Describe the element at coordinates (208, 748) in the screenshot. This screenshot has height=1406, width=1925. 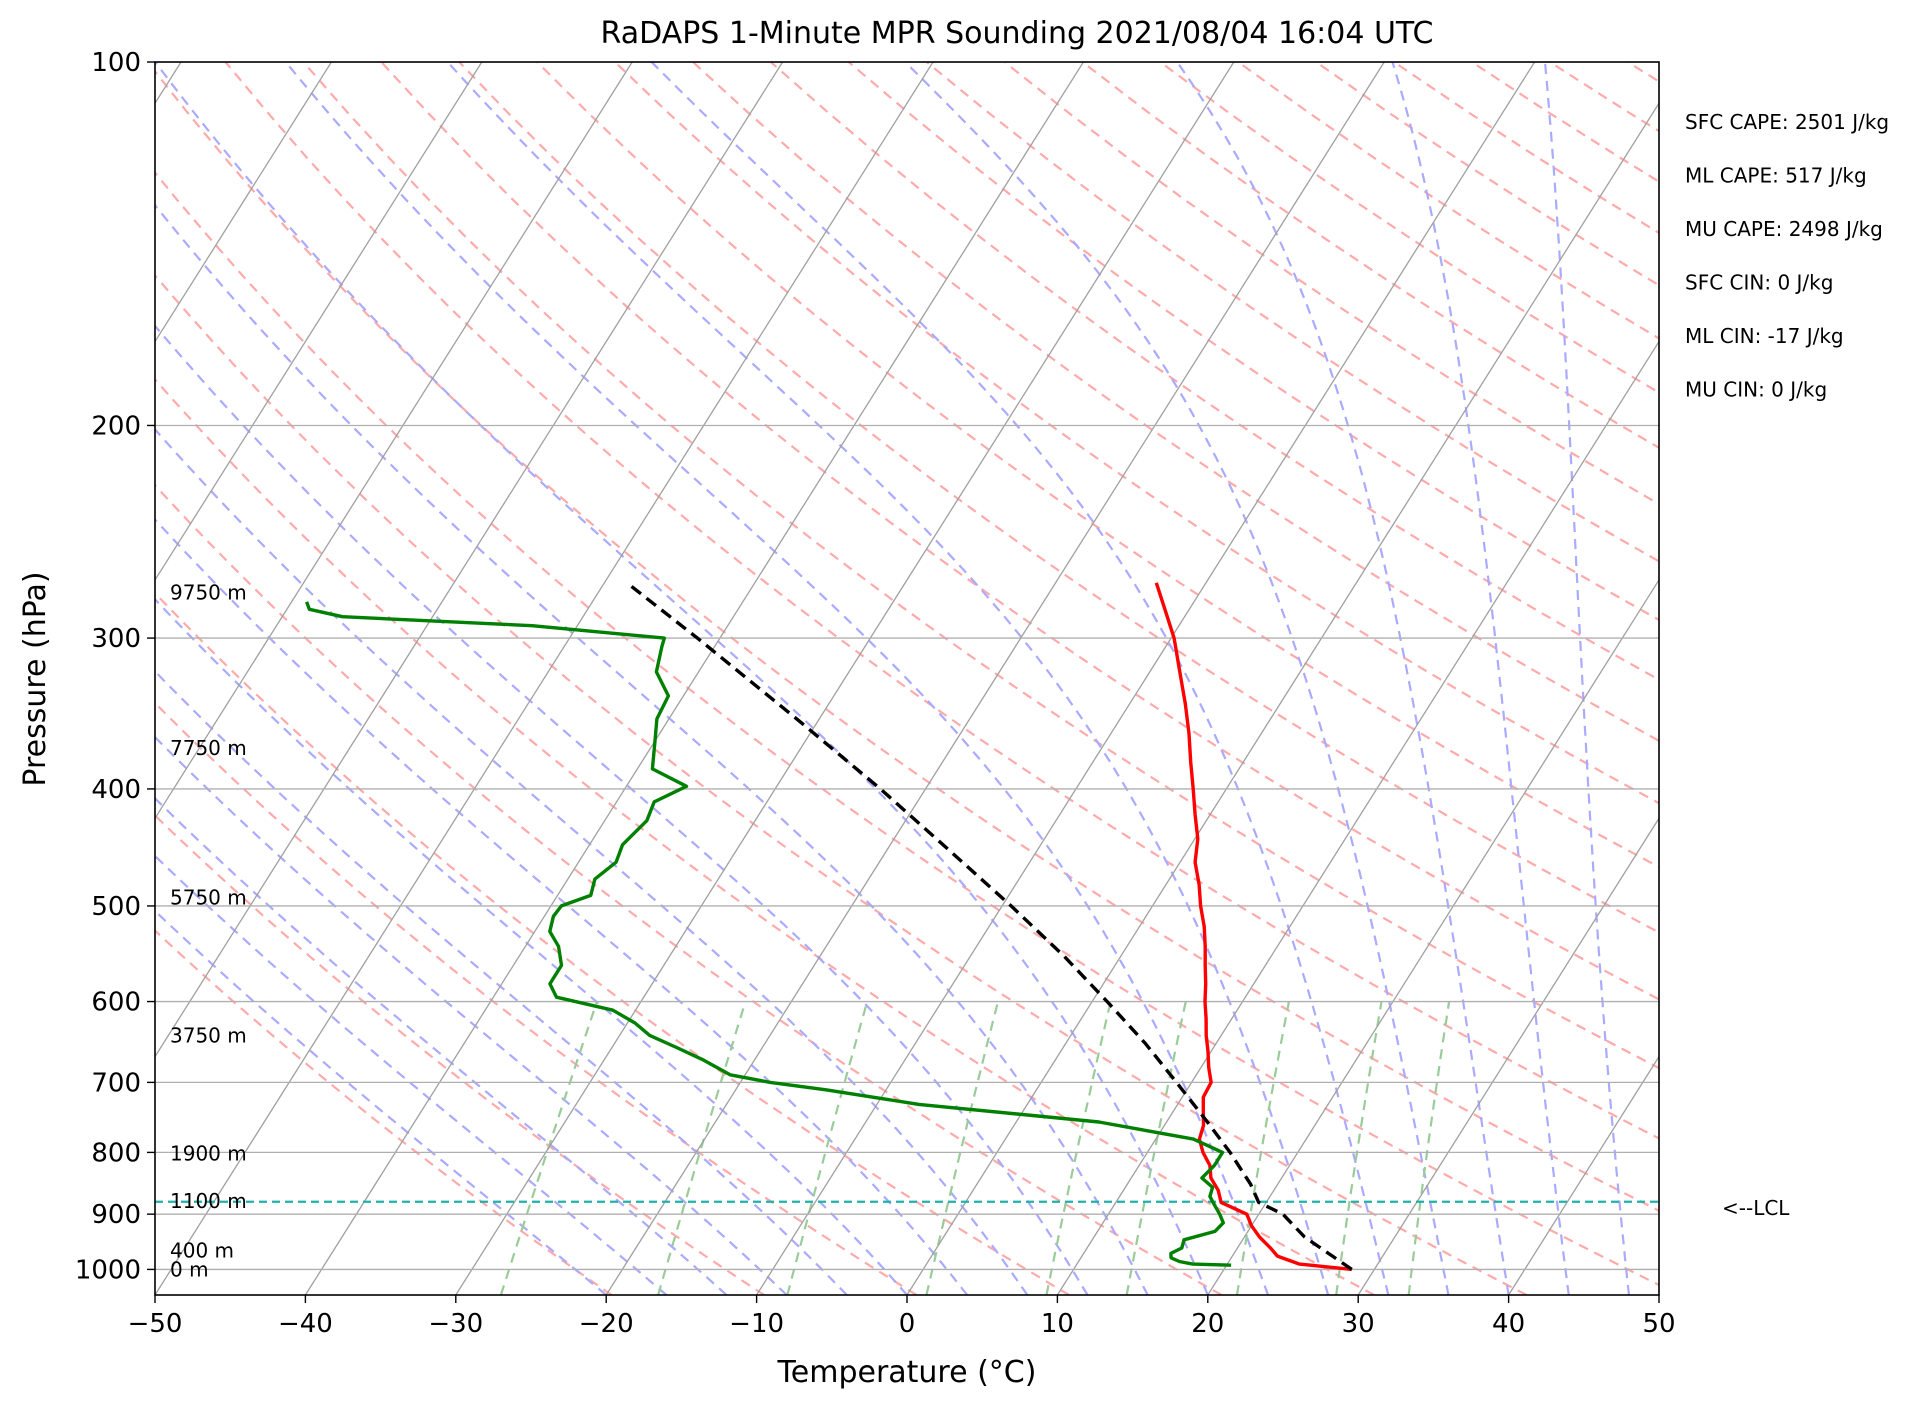
I see `height-label: 7750 m` at that location.